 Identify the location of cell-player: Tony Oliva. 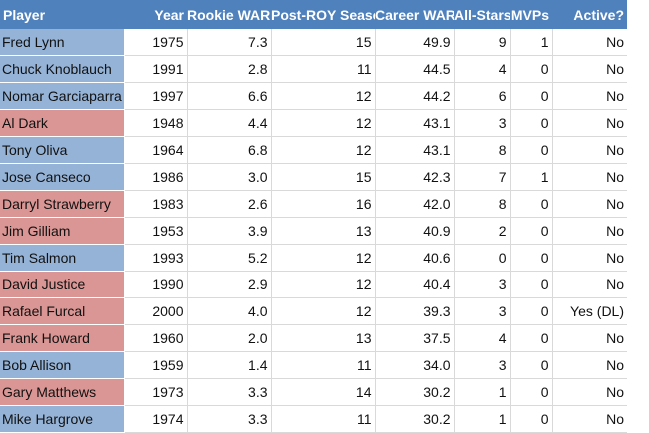
(62, 150).